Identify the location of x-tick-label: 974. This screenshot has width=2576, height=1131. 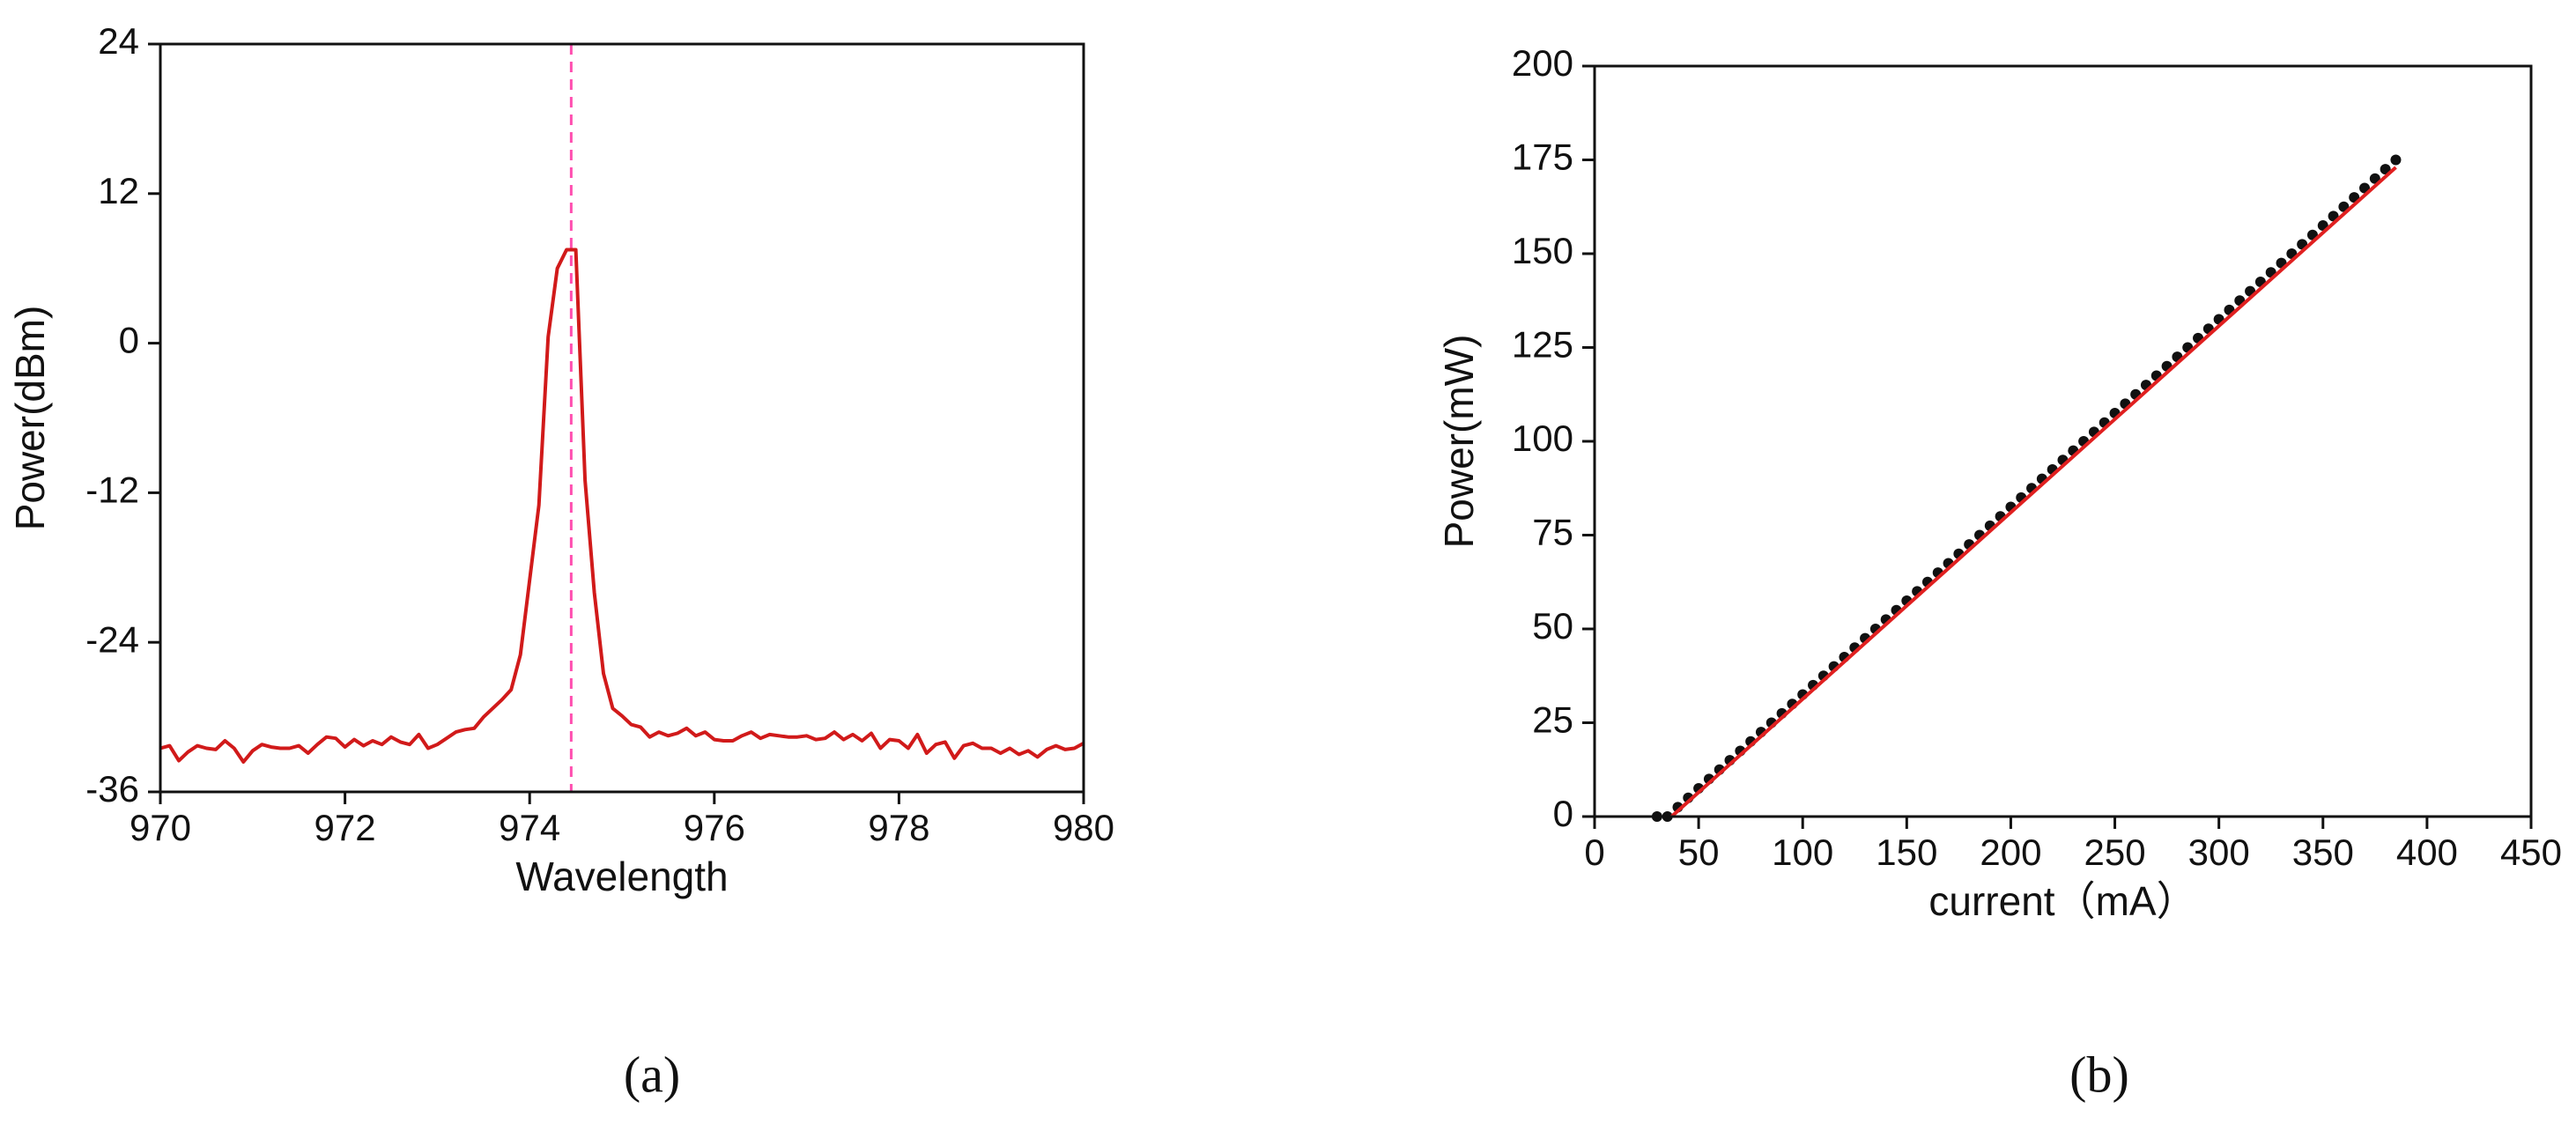
(530, 827).